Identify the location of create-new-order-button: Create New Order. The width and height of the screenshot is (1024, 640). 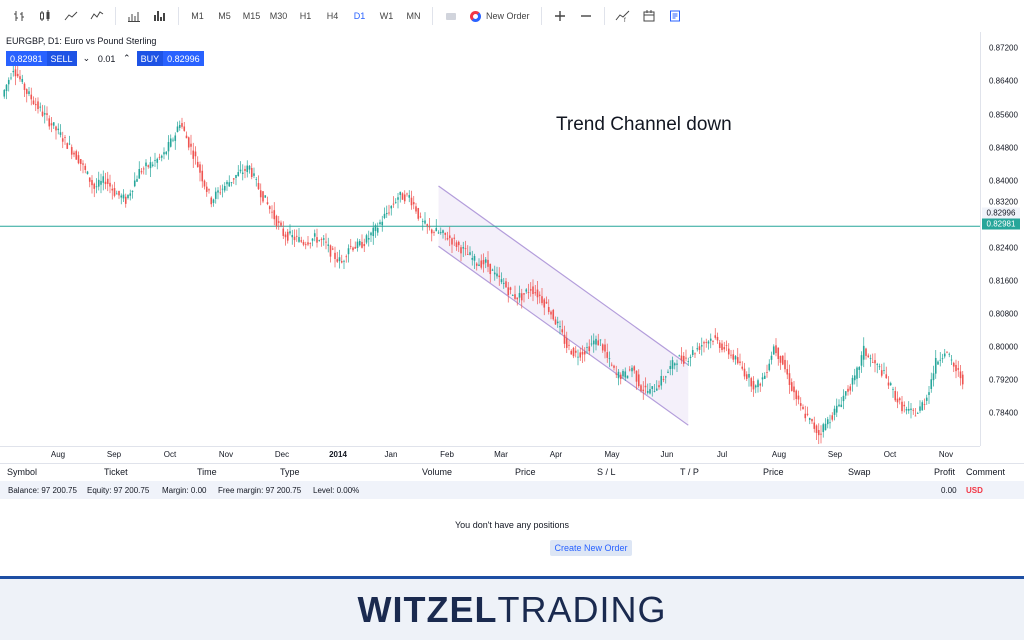
(591, 548).